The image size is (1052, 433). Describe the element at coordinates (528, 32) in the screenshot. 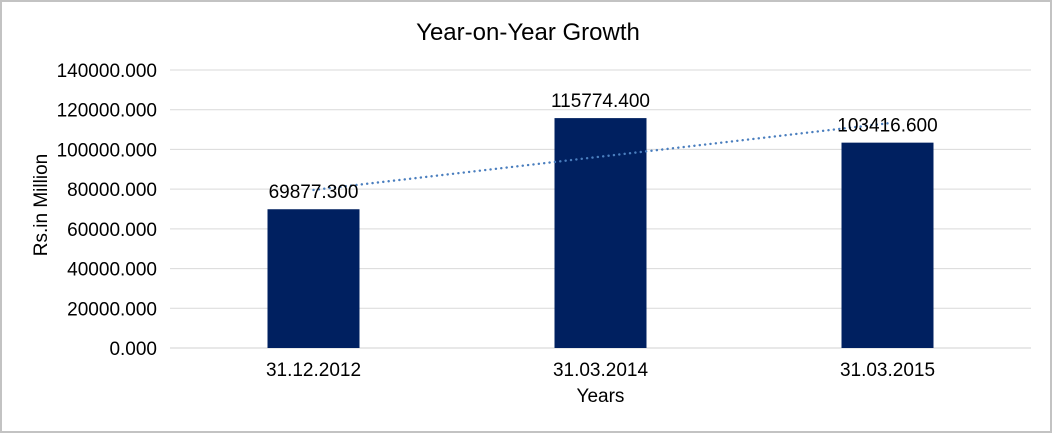

I see `chart-title: Year-on-Year Growth` at that location.